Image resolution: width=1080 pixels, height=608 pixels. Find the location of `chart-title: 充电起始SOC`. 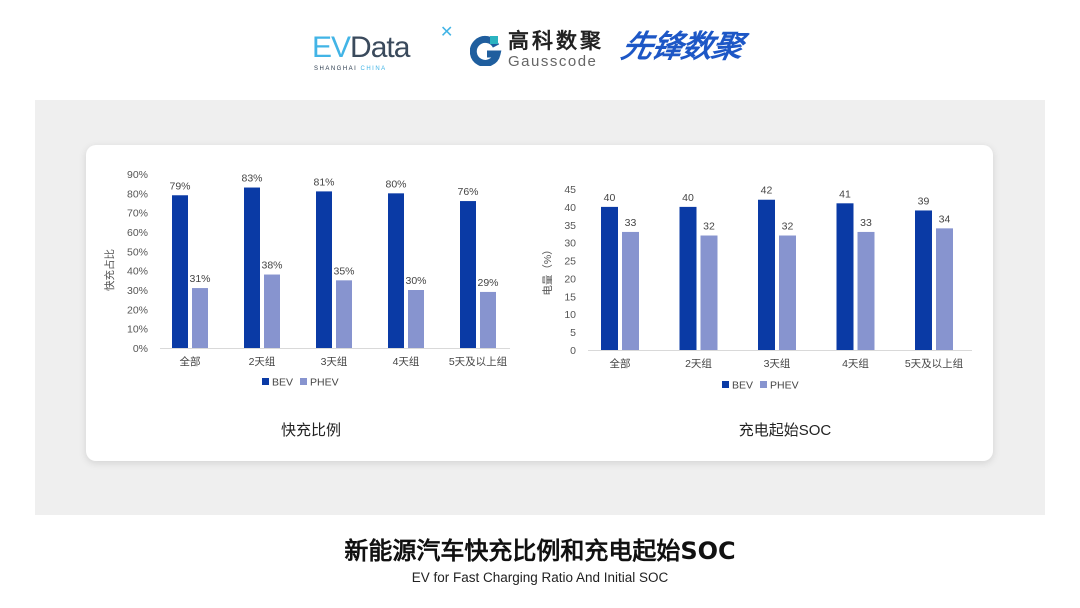

chart-title: 充电起始SOC is located at coordinates (785, 430).